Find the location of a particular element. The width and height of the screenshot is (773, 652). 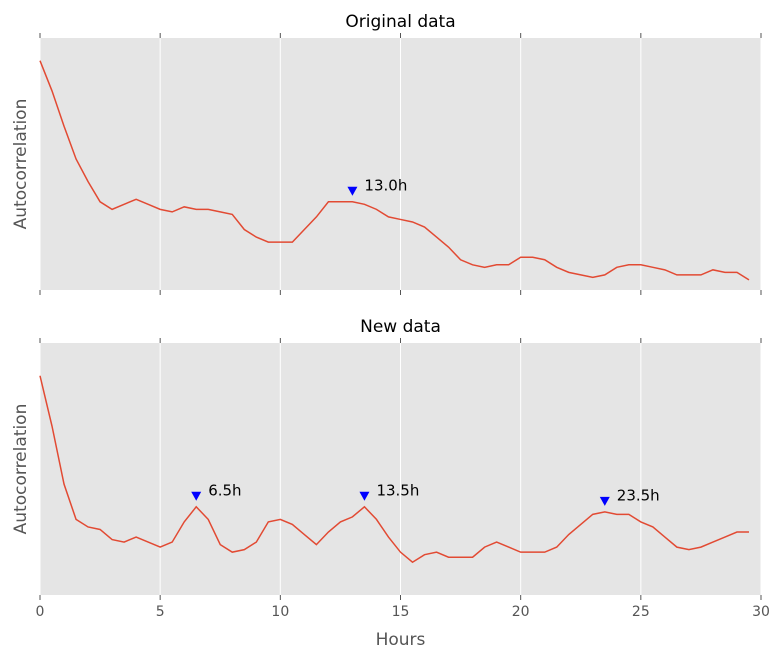

peak-label: 23.5h is located at coordinates (638, 495).